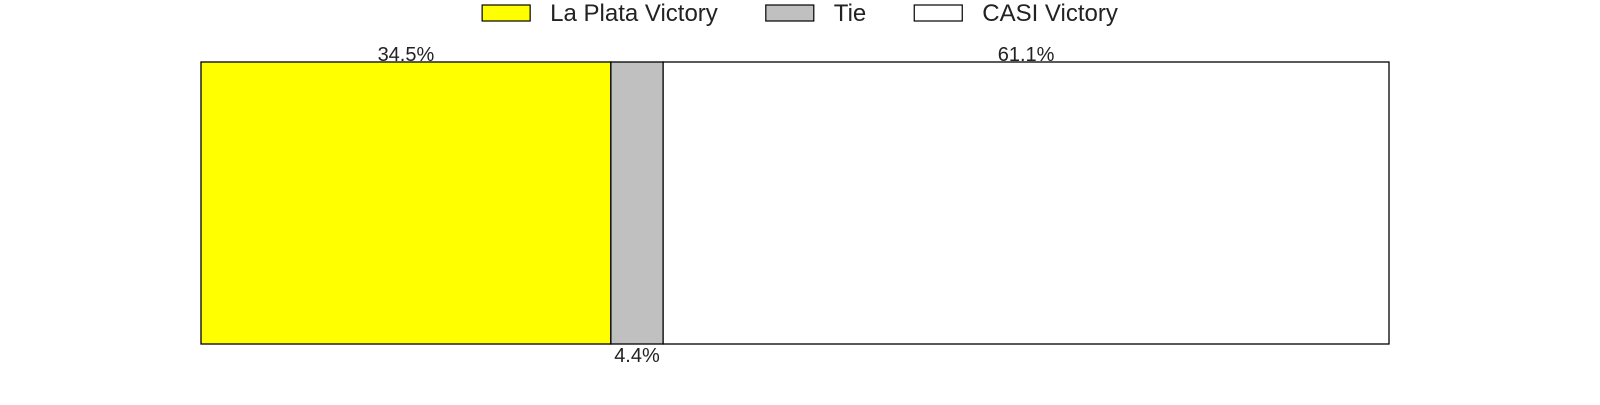  I want to click on legend-label-casi-victory: CASI Victory, so click(1050, 13).